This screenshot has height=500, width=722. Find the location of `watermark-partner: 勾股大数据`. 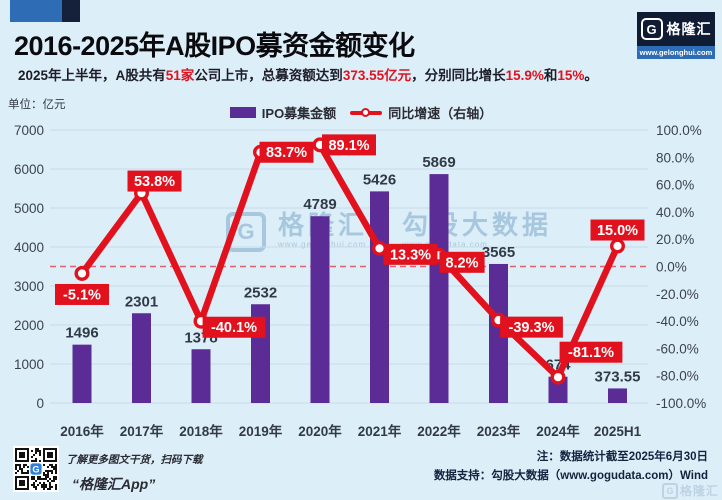

watermark-partner: 勾股大数据 is located at coordinates (477, 225).